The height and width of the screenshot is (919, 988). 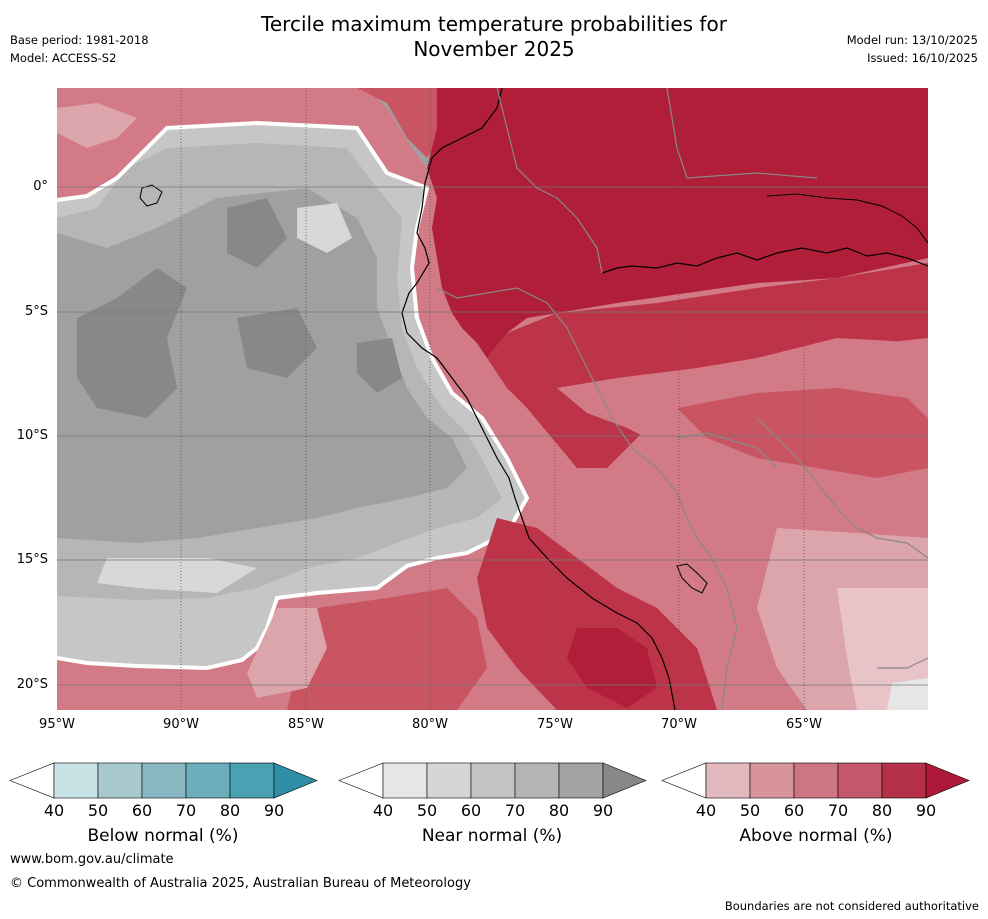 I want to click on lat-label-15s: 15°S, so click(x=32, y=559).